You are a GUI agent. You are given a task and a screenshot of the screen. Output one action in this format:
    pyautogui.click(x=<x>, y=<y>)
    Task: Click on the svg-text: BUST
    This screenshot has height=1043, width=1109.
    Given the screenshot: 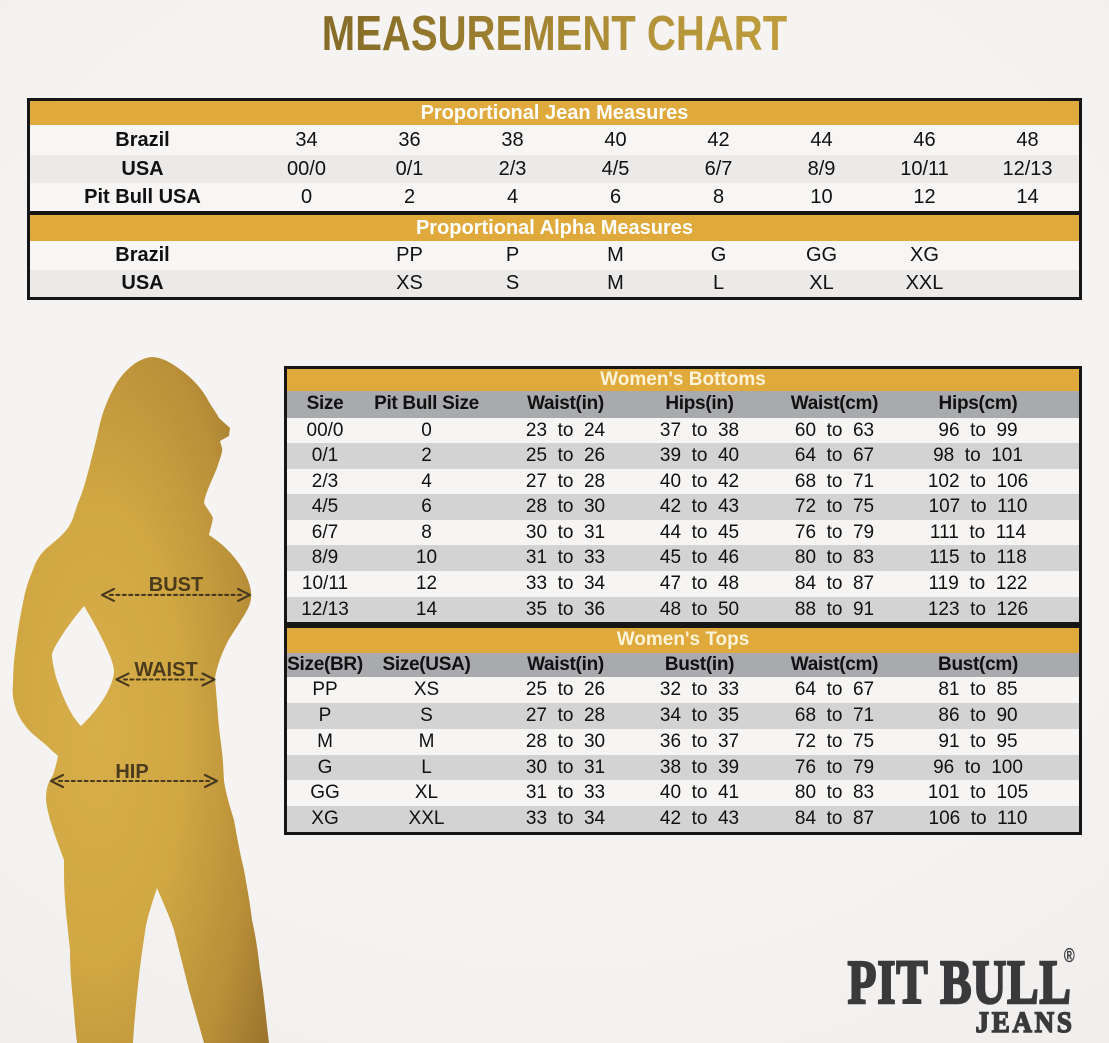 What is the action you would take?
    pyautogui.click(x=176, y=585)
    